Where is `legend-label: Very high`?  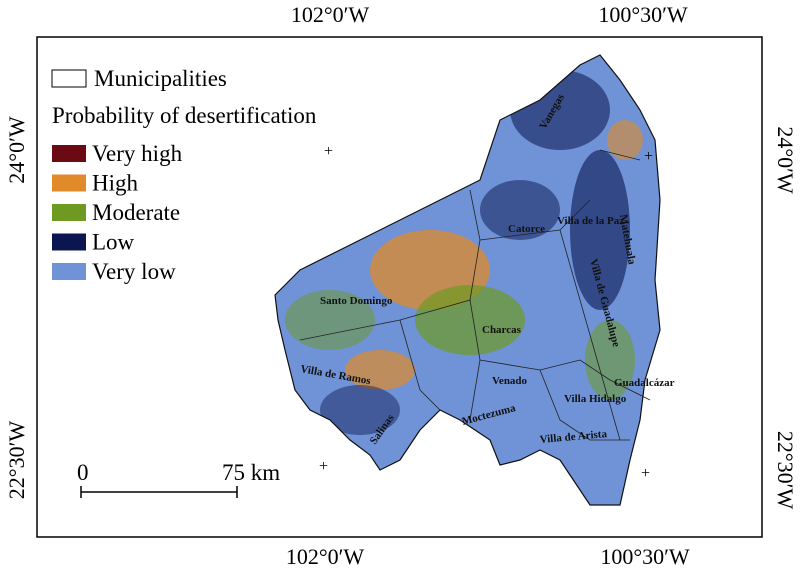
legend-label: Very high is located at coordinates (137, 153).